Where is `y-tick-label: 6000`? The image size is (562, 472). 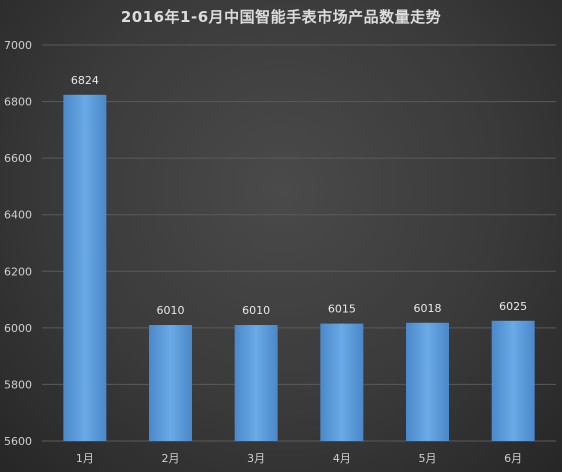
y-tick-label: 6000 is located at coordinates (18, 328).